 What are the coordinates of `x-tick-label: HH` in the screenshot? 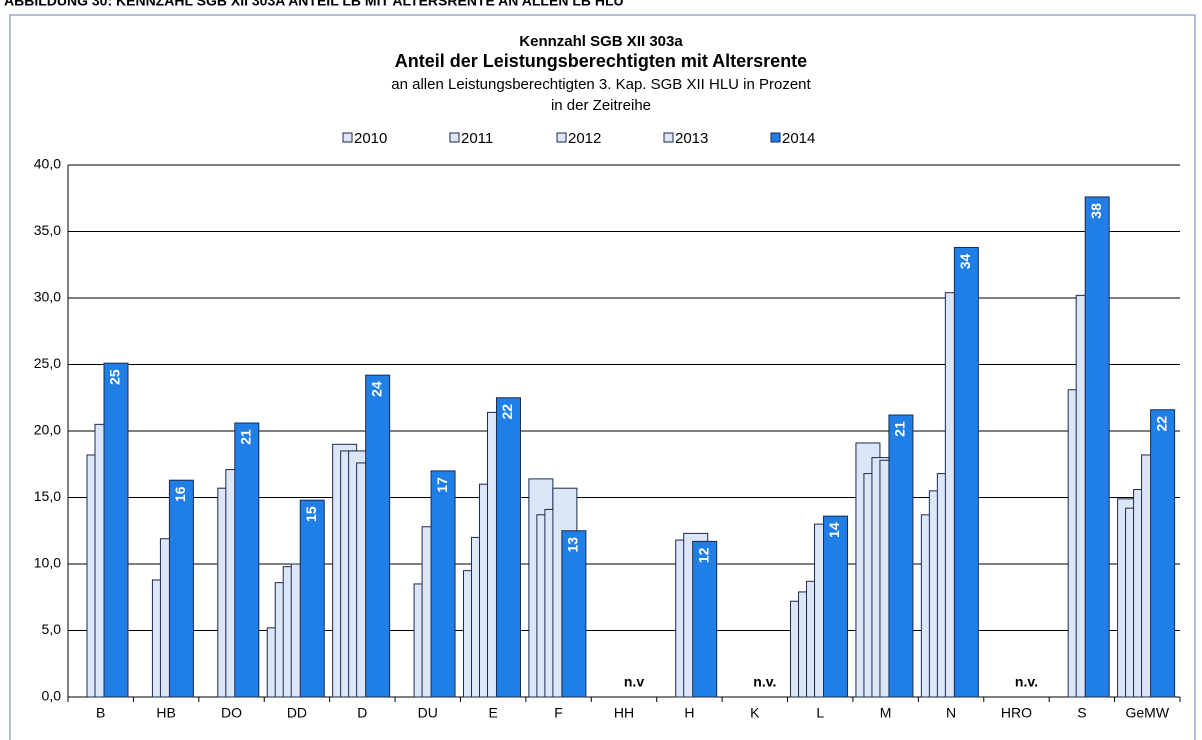 It's located at (624, 713).